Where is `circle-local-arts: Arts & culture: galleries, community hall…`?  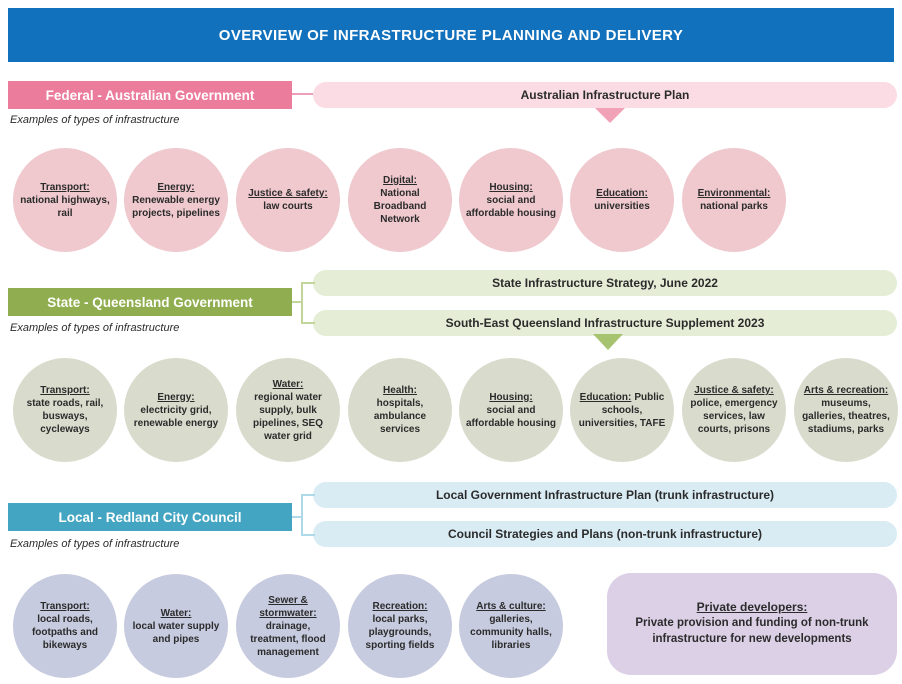 circle-local-arts: Arts & culture: galleries, community hall… is located at coordinates (511, 626).